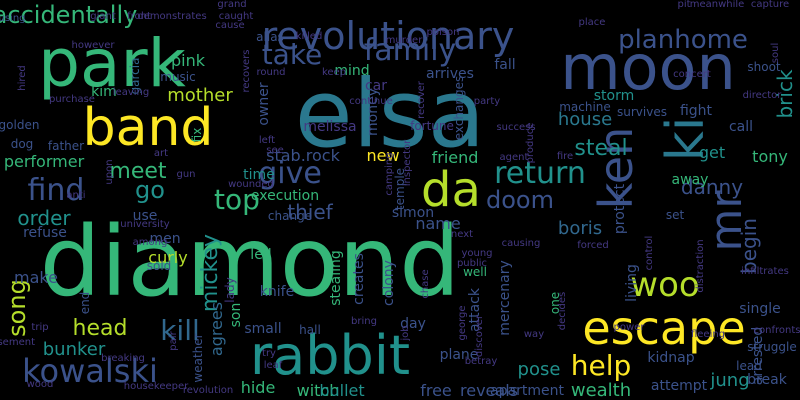 The width and height of the screenshot is (800, 400). Describe the element at coordinates (145, 224) in the screenshot. I see `cloud-word-university: university` at that location.